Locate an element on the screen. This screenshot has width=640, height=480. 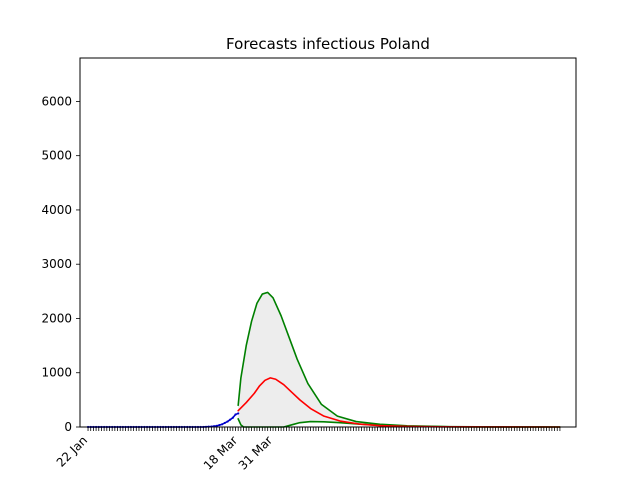
series-line-observed is located at coordinates (163, 420).